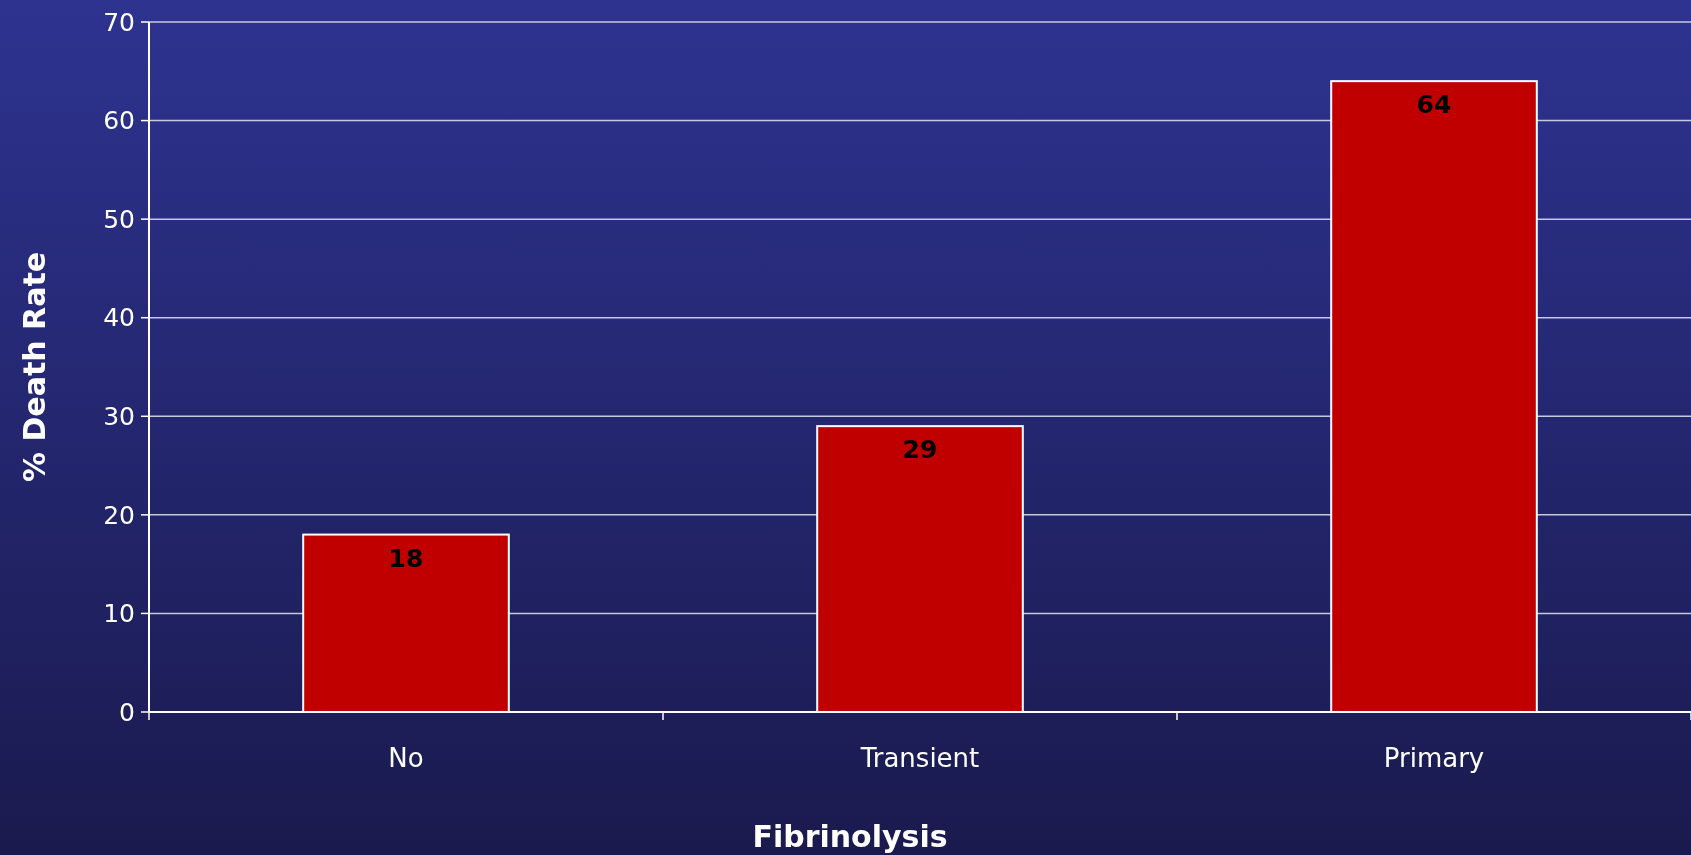 This screenshot has height=855, width=1691. What do you see at coordinates (920, 450) in the screenshot?
I see `data-label: 29` at bounding box center [920, 450].